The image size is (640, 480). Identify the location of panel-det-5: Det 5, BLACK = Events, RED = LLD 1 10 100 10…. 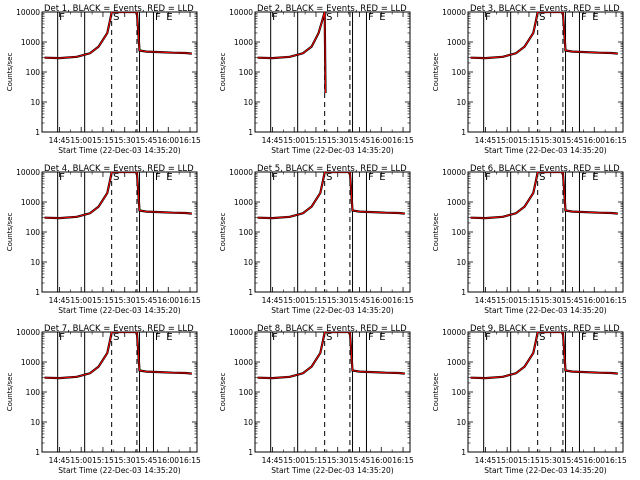
(316, 239).